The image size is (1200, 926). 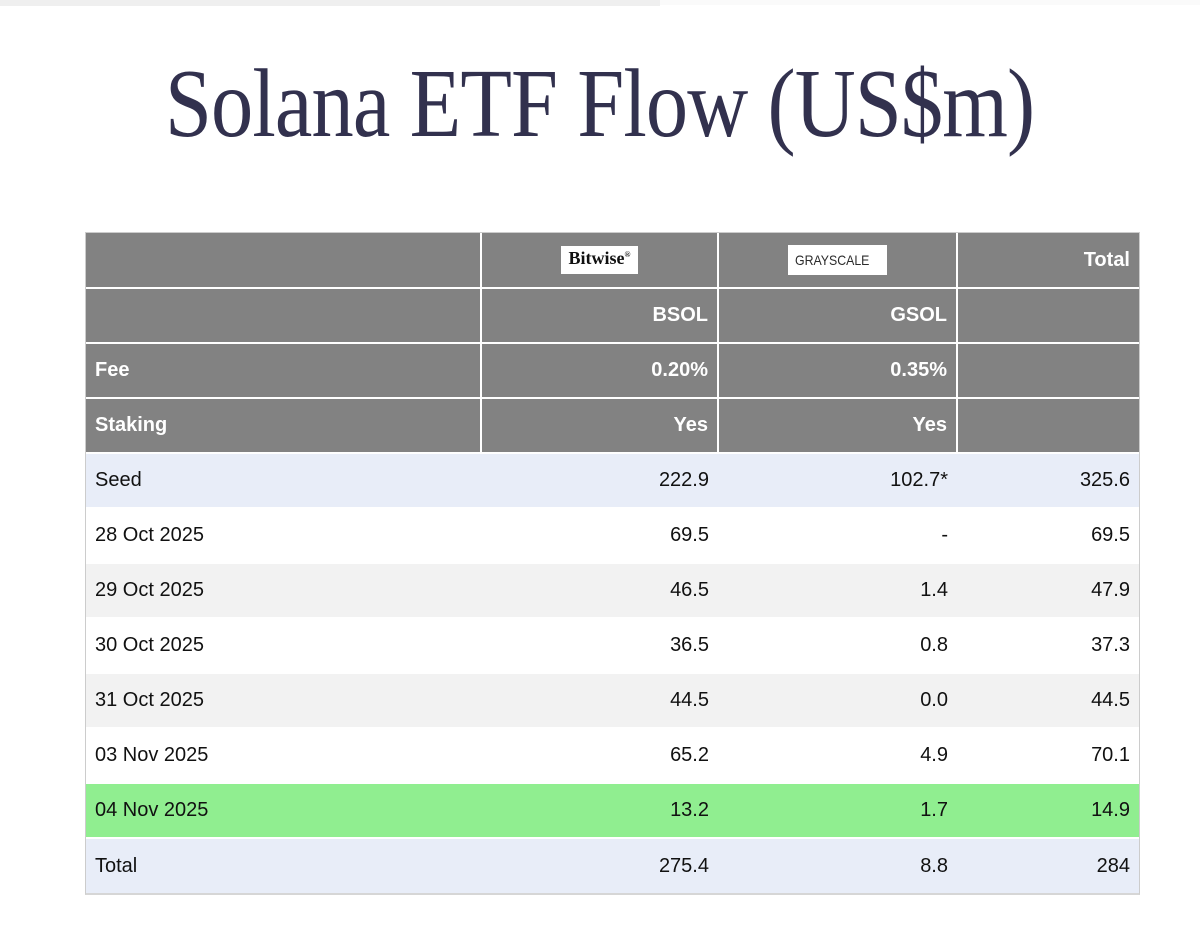 I want to click on row-label-cell: 29 Oct 2025, so click(x=283, y=591).